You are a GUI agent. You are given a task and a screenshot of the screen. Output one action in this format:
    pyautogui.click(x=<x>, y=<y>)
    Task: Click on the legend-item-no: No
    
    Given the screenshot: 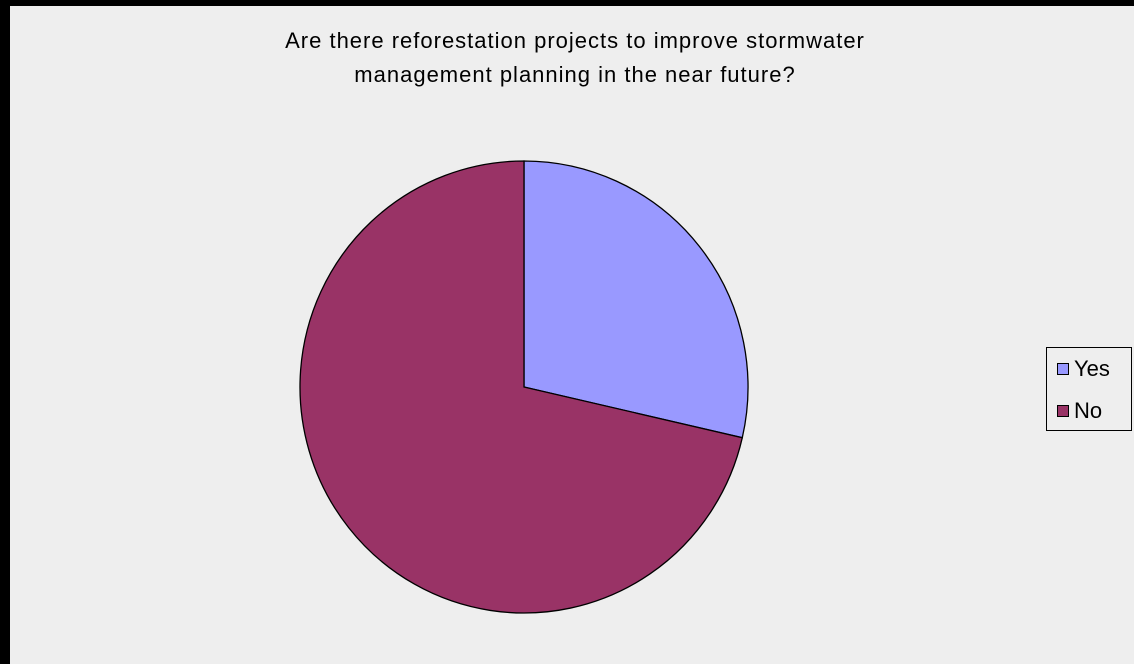 What is the action you would take?
    pyautogui.click(x=1079, y=411)
    